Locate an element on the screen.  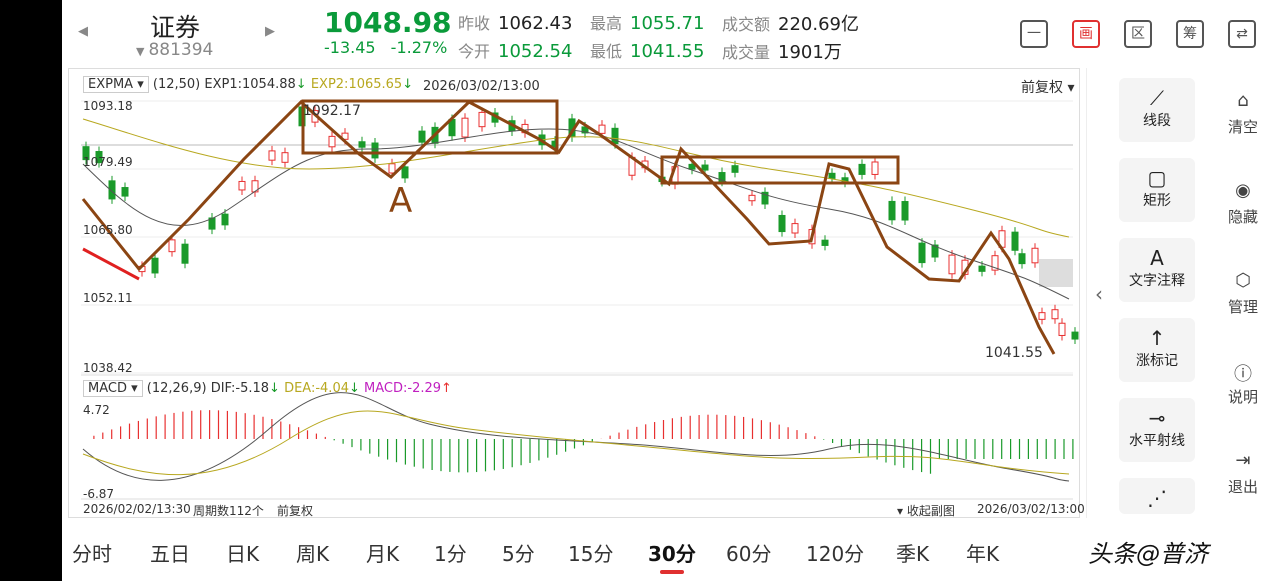
arrow-up-icon: ↑ is located at coordinates (1157, 338).